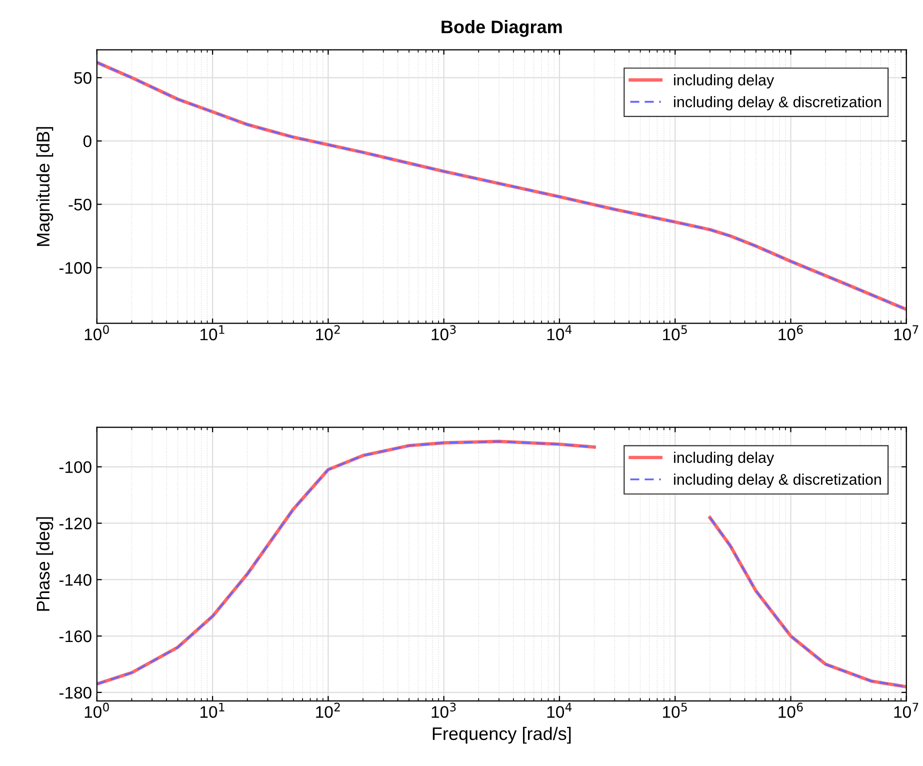  Describe the element at coordinates (80, 204) in the screenshot. I see `y-tick-label: -50` at that location.